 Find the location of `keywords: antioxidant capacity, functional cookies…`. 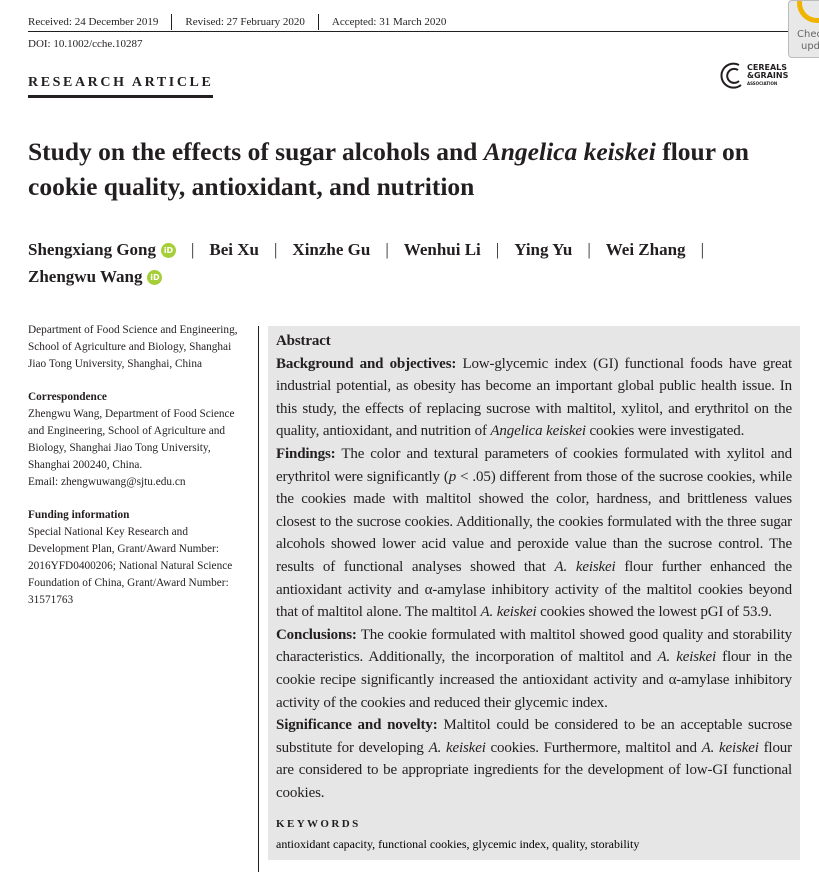

keywords: antioxidant capacity, functional cookies… is located at coordinates (458, 844).